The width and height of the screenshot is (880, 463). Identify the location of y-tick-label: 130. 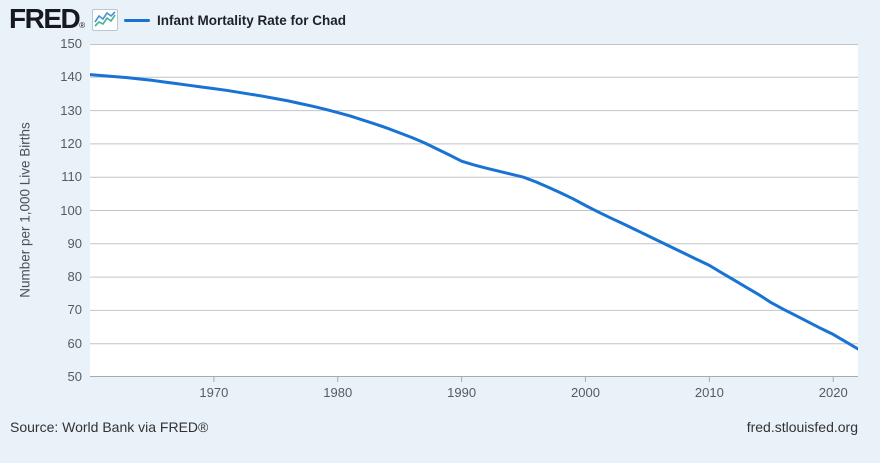
(71, 110).